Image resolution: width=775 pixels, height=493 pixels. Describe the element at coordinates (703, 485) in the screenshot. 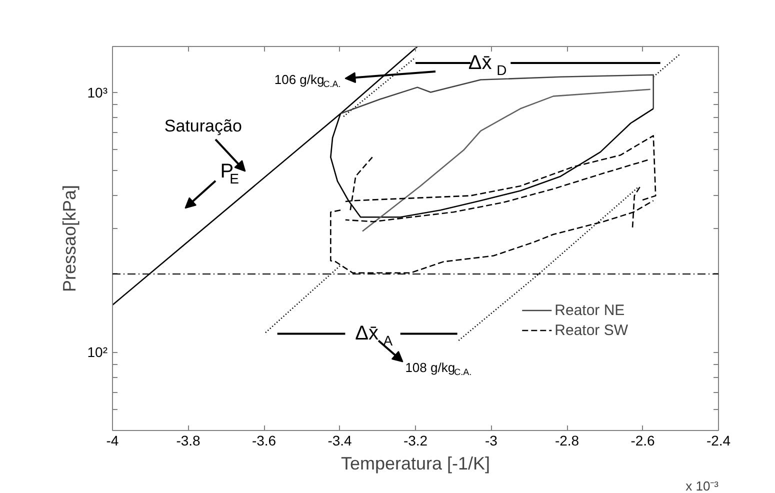

I see `text: x 10⁻³` at that location.